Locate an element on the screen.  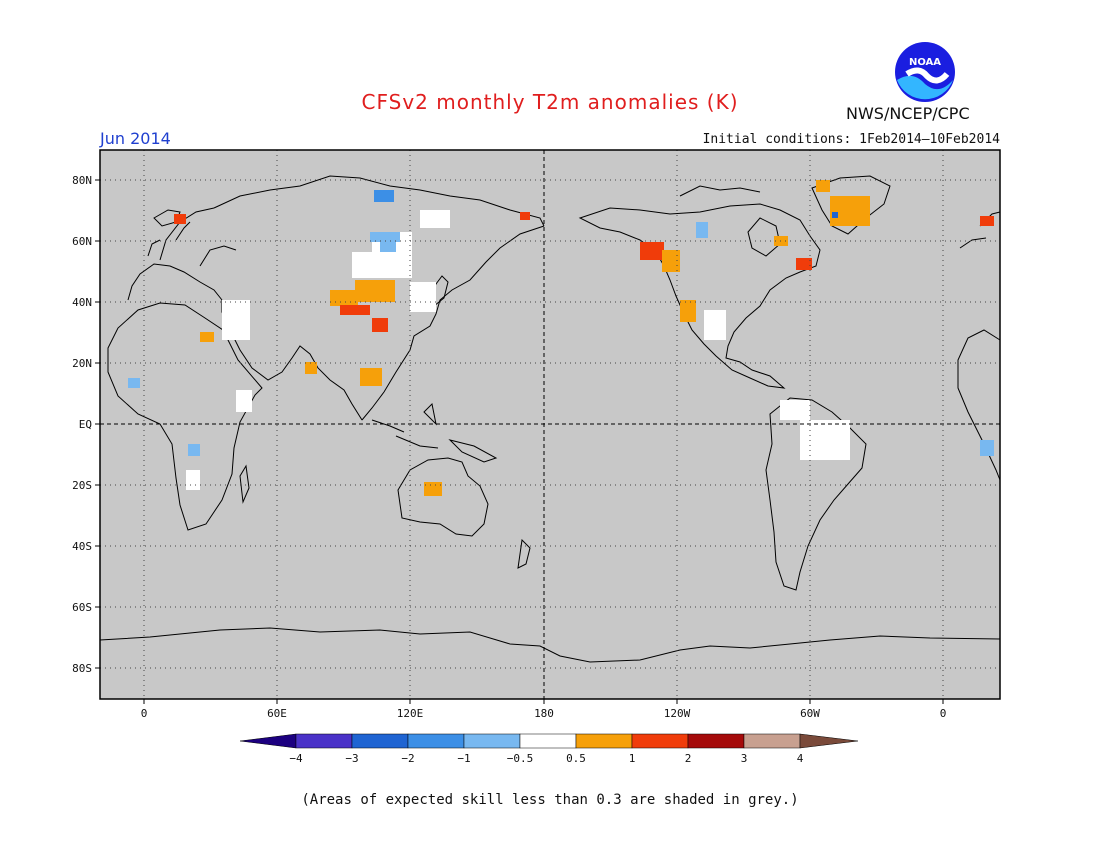
hudson-bay-coast is located at coordinates (764, 237).